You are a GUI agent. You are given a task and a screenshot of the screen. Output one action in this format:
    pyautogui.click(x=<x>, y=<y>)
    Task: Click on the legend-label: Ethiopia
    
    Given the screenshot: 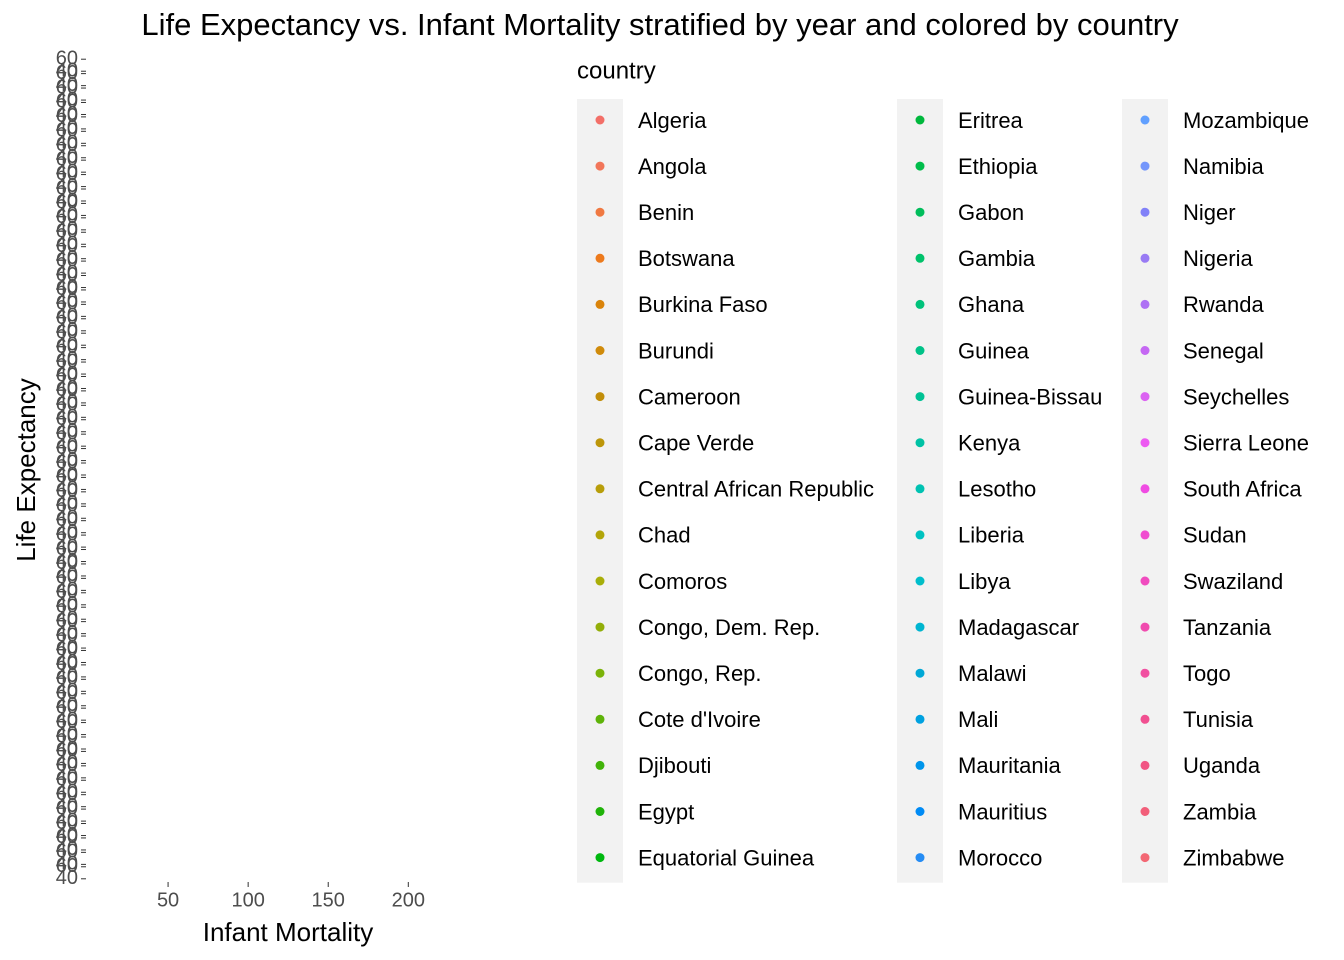 What is the action you would take?
    pyautogui.click(x=998, y=166)
    